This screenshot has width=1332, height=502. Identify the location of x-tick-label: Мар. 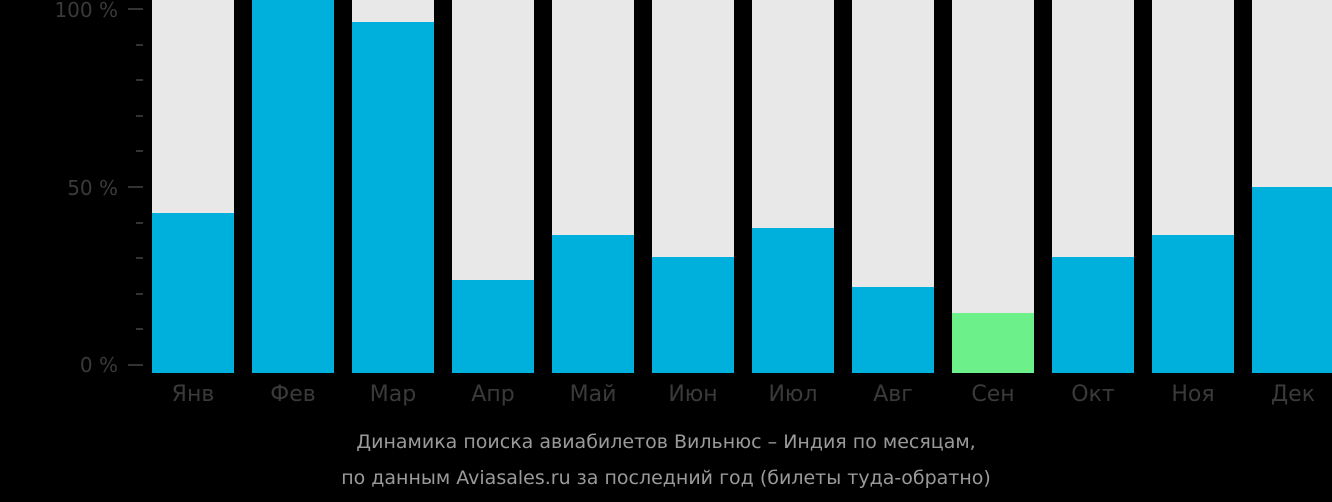
(393, 394).